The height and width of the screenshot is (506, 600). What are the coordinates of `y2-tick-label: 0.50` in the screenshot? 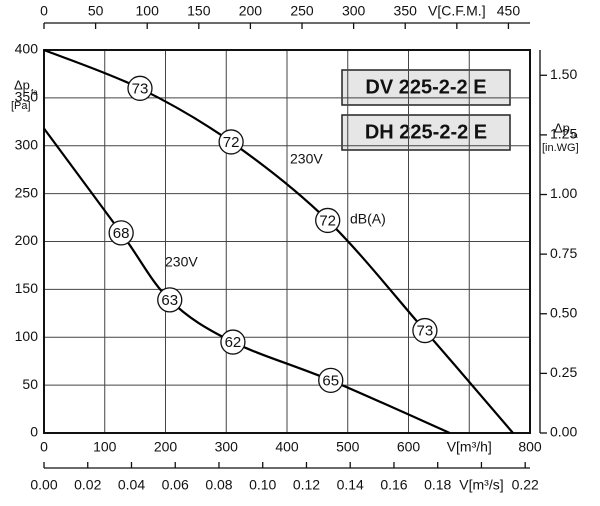 It's located at (563, 312).